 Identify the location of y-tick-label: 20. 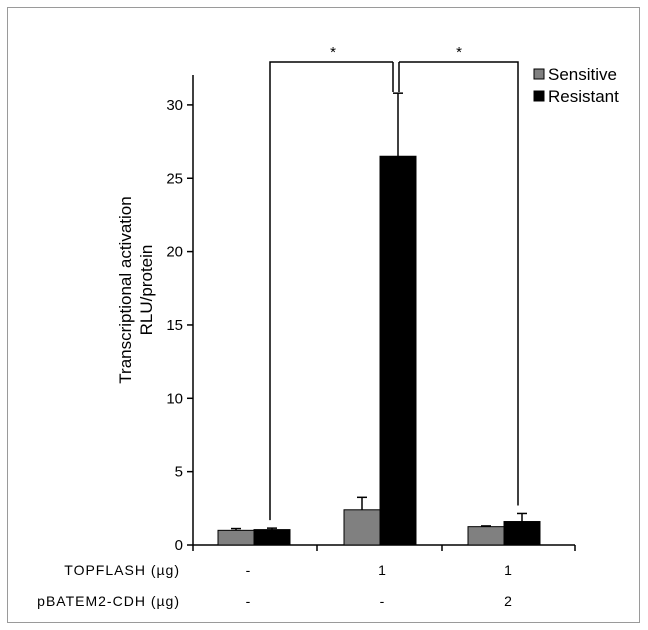
(174, 252).